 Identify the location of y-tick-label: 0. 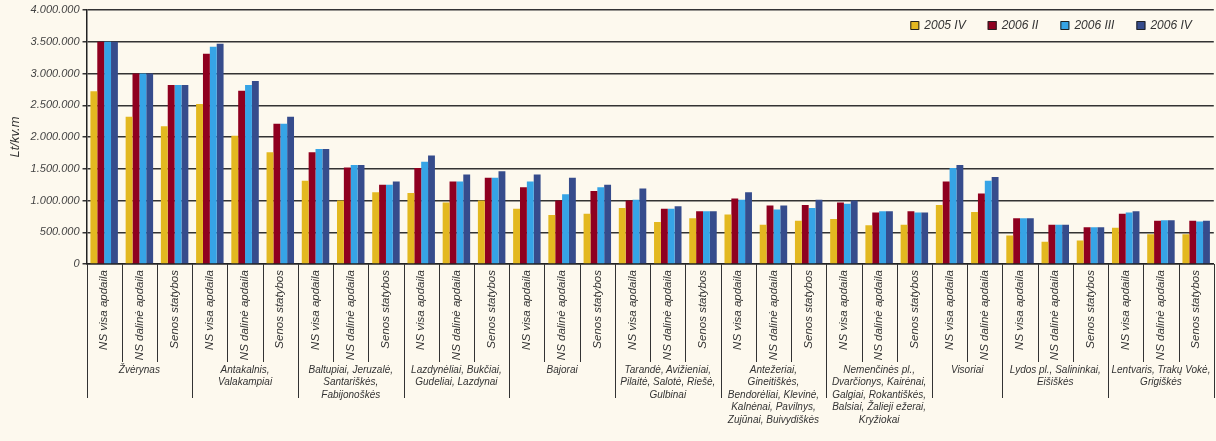
(77, 263).